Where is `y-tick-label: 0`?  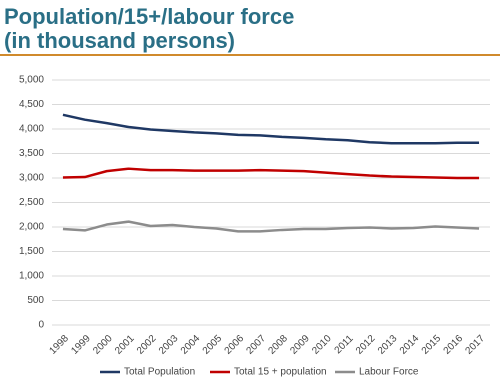 y-tick-label: 0 is located at coordinates (41, 325).